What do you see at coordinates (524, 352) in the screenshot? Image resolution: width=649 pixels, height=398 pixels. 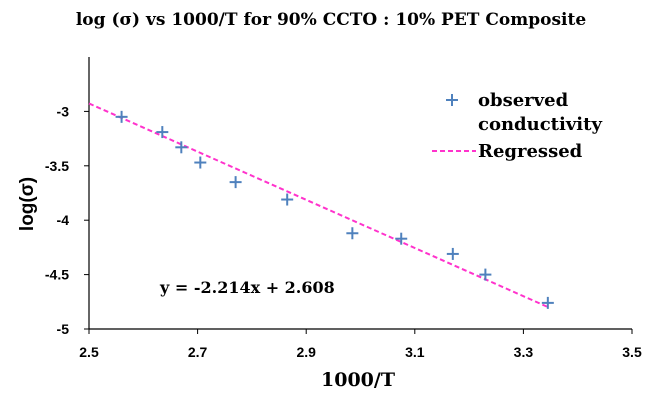 I see `x-tick-label: 3.3` at bounding box center [524, 352].